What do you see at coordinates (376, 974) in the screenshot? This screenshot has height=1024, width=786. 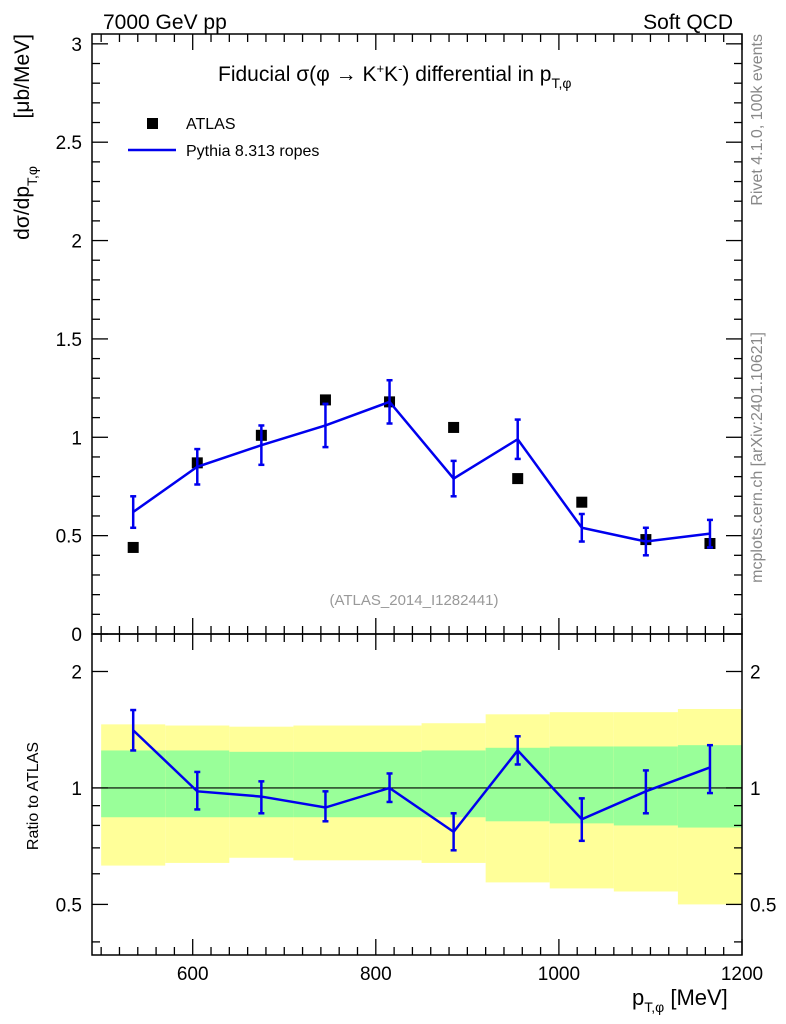 I see `x-tick-label: 800` at bounding box center [376, 974].